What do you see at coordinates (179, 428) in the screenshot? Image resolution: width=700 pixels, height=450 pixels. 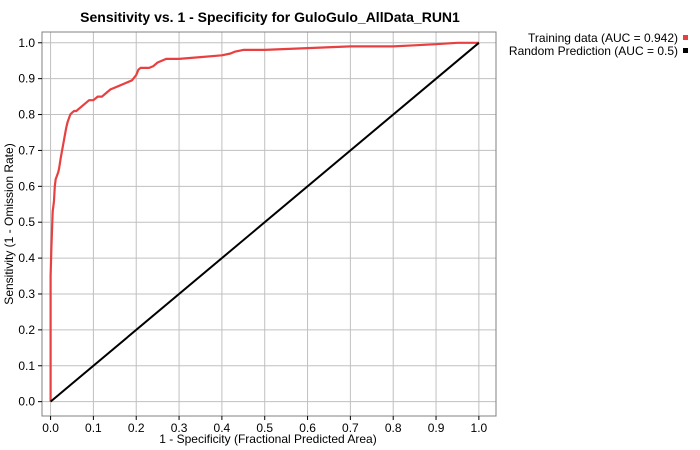 I see `x-tick-label: 0.3` at bounding box center [179, 428].